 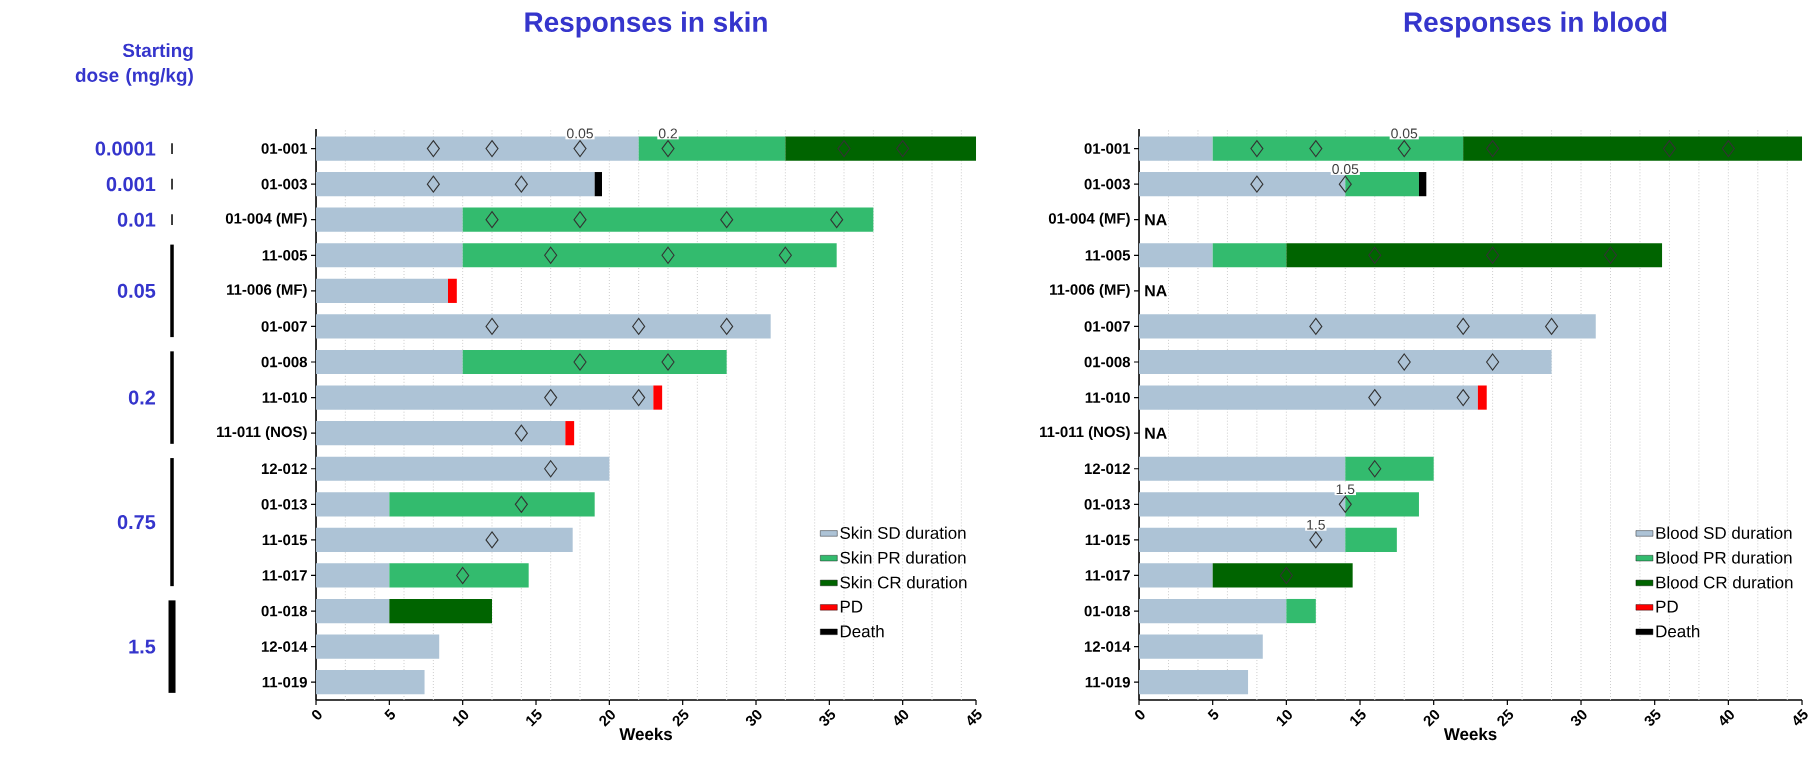 I want to click on text: 1.5, so click(x=142, y=646).